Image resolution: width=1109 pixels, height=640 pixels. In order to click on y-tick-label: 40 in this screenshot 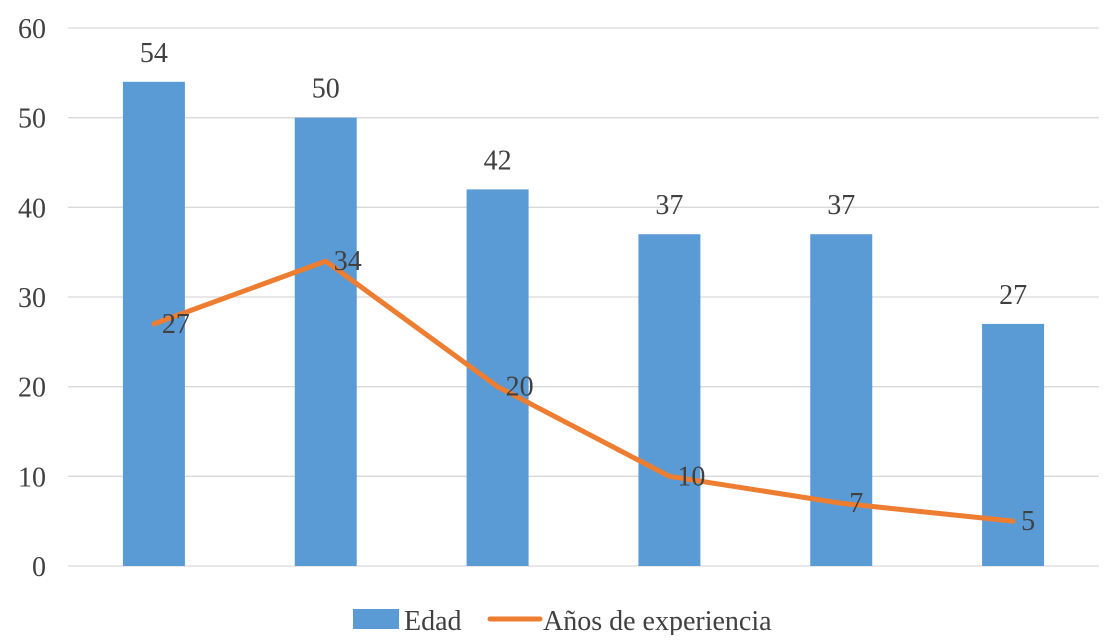, I will do `click(32, 208)`.